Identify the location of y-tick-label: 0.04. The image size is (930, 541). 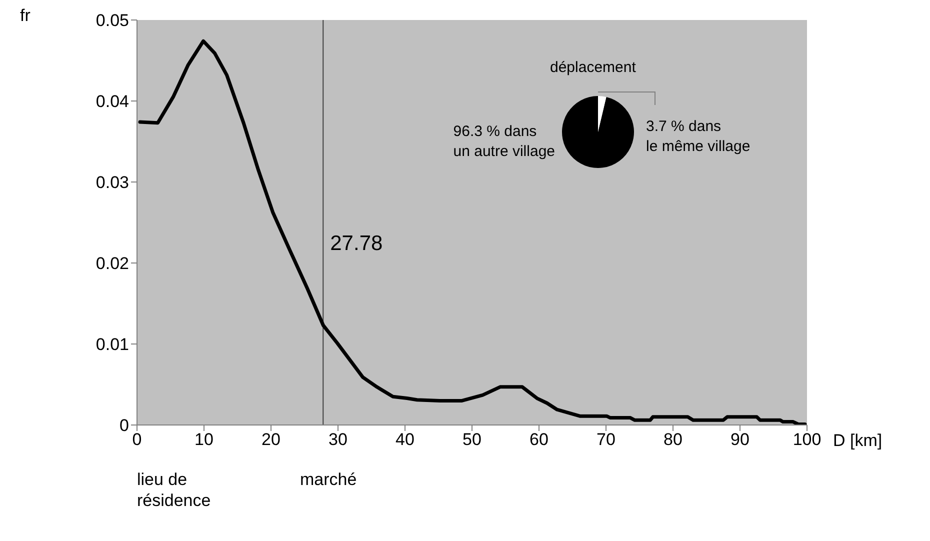
(112, 102).